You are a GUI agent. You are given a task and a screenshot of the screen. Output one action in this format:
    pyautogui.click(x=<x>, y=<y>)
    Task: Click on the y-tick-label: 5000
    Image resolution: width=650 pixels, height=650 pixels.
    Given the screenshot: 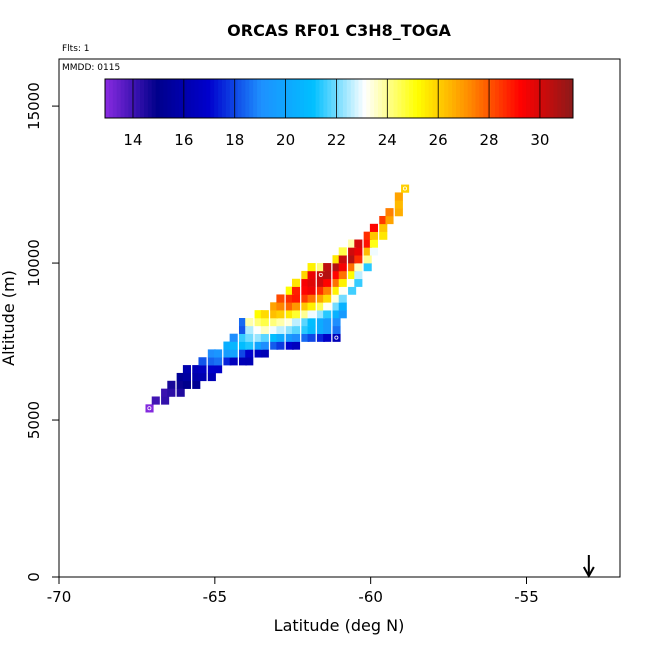 What is the action you would take?
    pyautogui.click(x=34, y=420)
    